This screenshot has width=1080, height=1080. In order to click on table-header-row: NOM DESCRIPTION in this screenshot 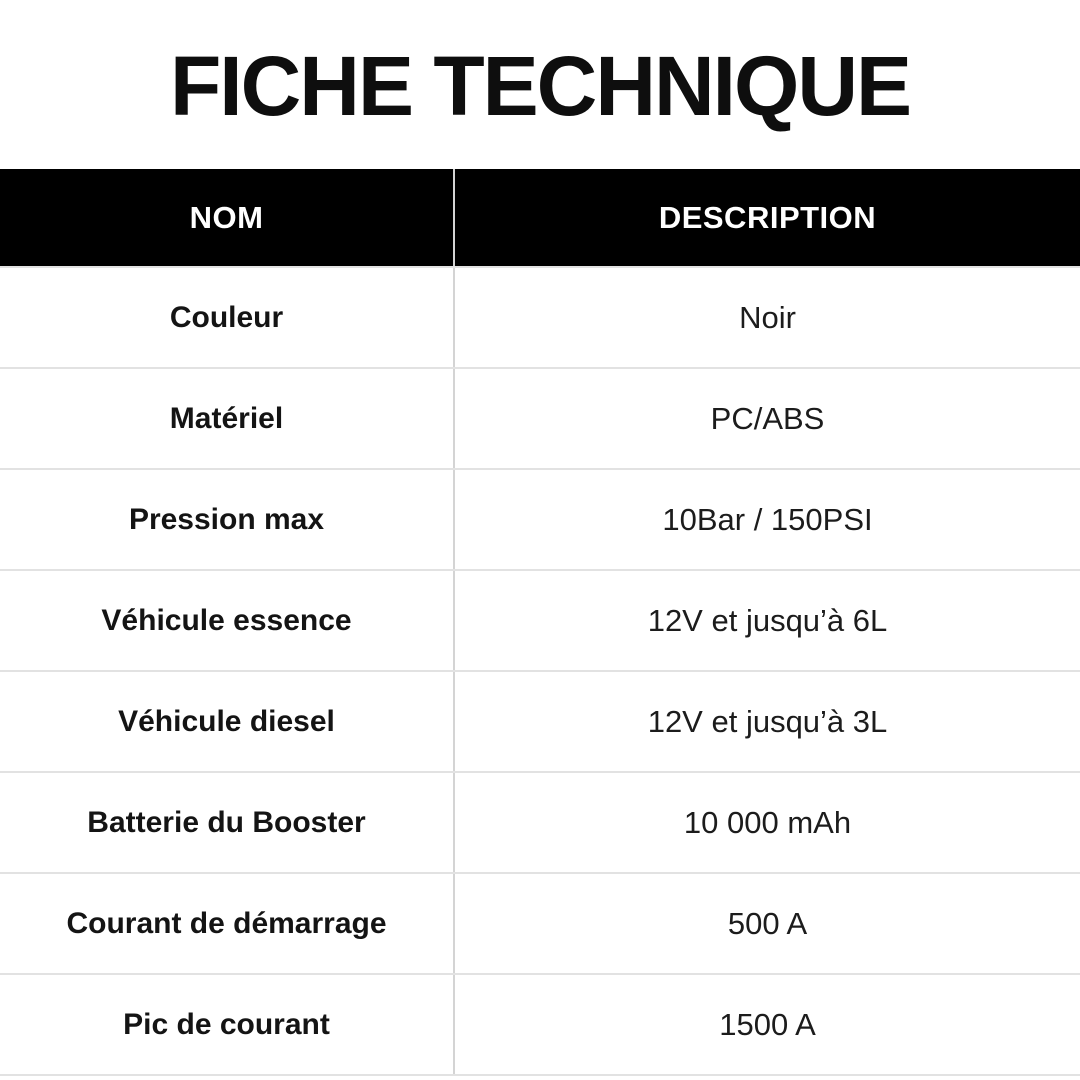, I will do `click(540, 218)`.